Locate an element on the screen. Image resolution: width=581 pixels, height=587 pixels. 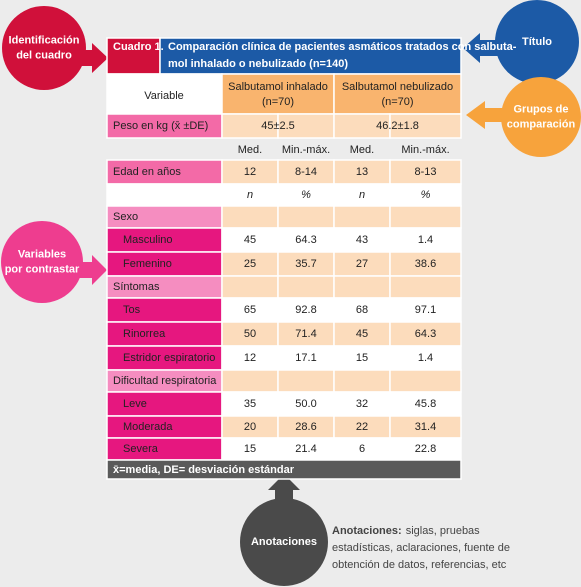
row-label: Síntomas is located at coordinates (136, 287).